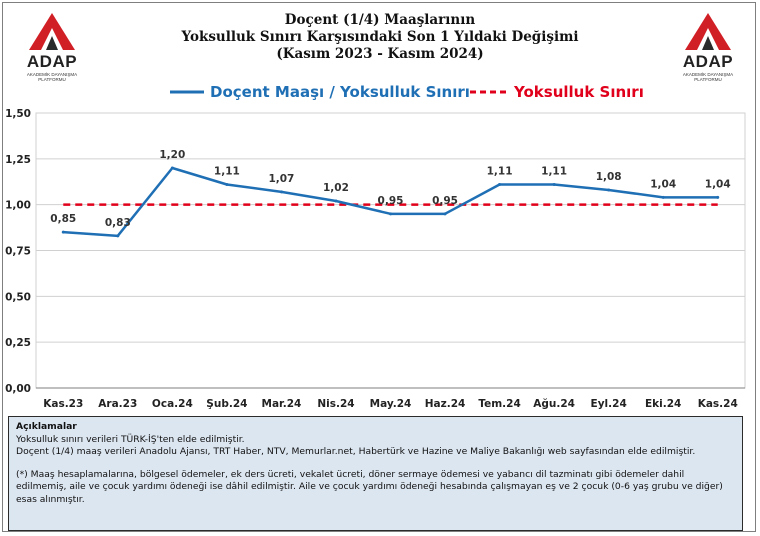  Describe the element at coordinates (172, 404) in the screenshot. I see `x-tick-label: Oca.24` at that location.